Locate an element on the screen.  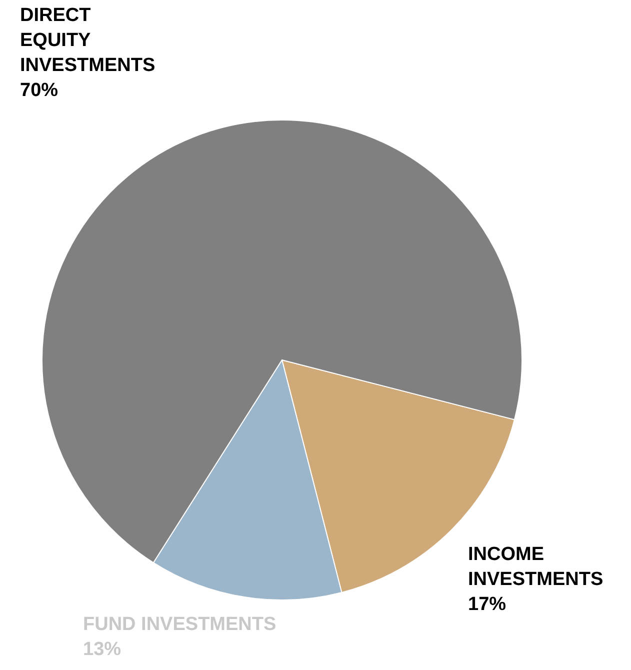
slice-label: DIRECT EQUITY INVESTMENTS is located at coordinates (88, 40).